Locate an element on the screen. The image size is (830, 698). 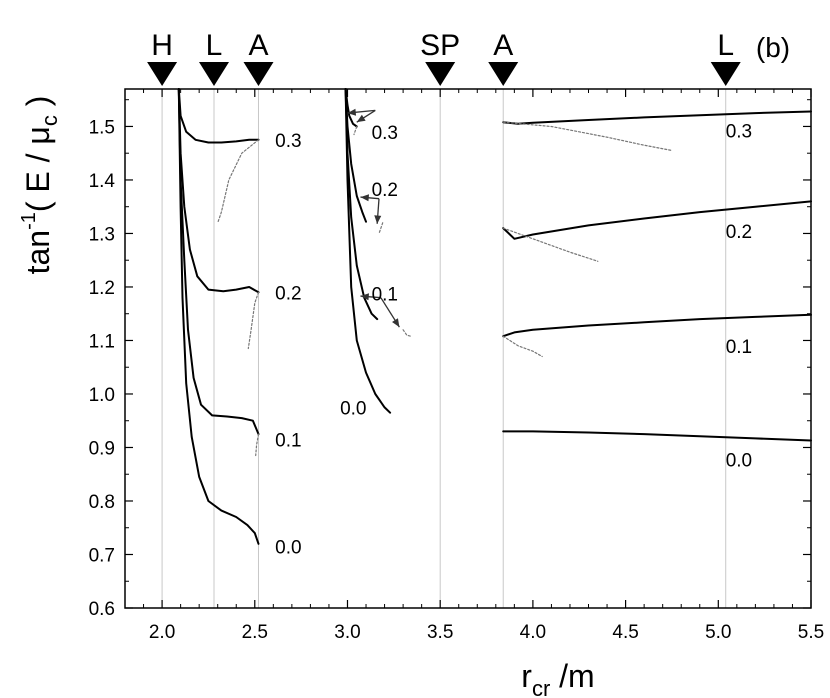
special-radius-markers: H L A SP A L is located at coordinates (444, 57).